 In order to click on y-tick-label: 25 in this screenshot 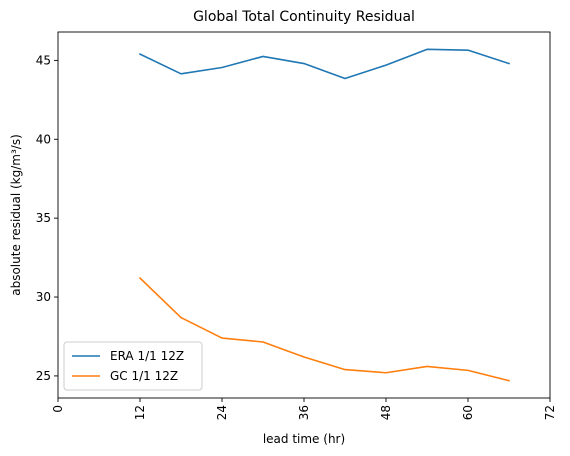, I will do `click(43, 376)`.